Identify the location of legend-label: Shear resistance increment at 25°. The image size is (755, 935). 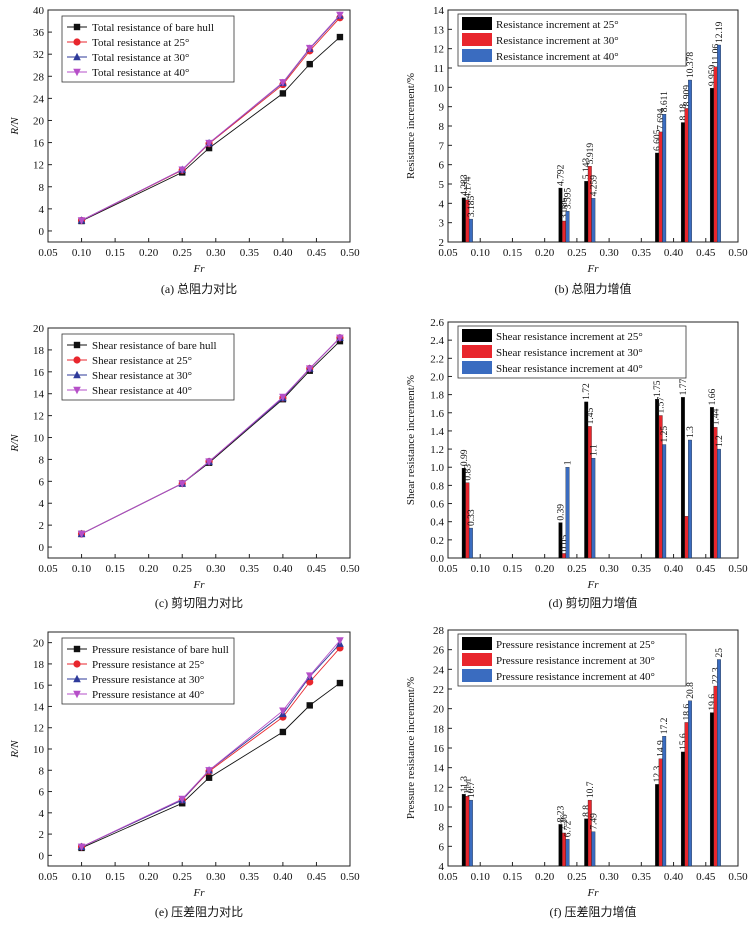
(569, 337).